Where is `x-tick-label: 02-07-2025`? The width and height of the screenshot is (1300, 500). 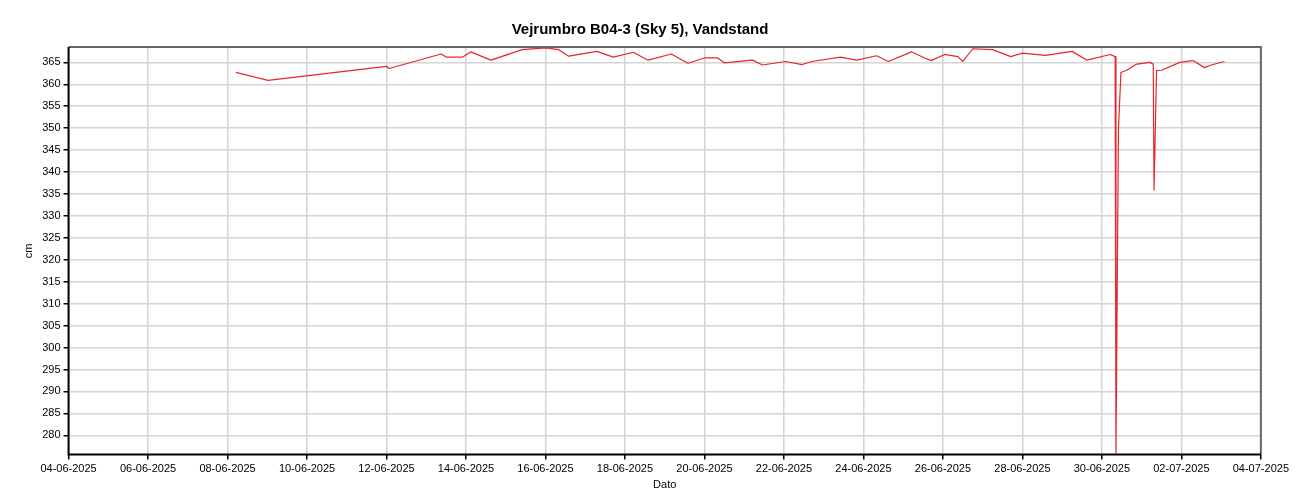 x-tick-label: 02-07-2025 is located at coordinates (1181, 468).